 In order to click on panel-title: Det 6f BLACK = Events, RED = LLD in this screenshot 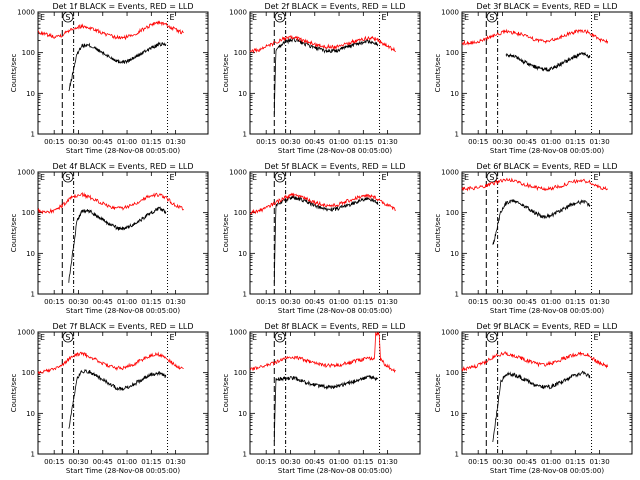, I will do `click(546, 166)`.